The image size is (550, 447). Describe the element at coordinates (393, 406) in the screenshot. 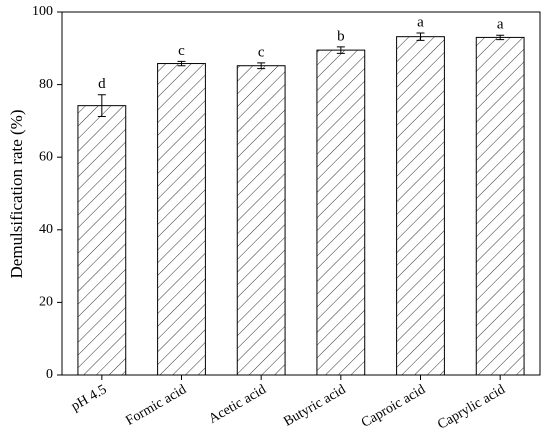

I see `x-tick-label: Caproic acid` at that location.